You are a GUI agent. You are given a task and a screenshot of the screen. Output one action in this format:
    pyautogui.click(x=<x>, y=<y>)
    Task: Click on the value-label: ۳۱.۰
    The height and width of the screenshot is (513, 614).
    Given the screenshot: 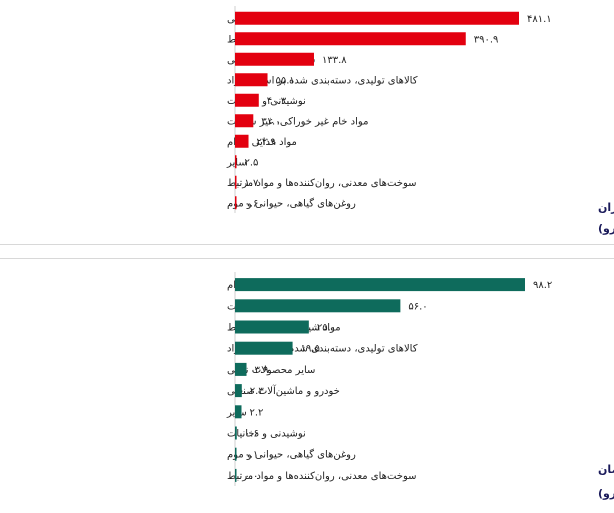 What is the action you would take?
    pyautogui.click(x=270, y=121)
    